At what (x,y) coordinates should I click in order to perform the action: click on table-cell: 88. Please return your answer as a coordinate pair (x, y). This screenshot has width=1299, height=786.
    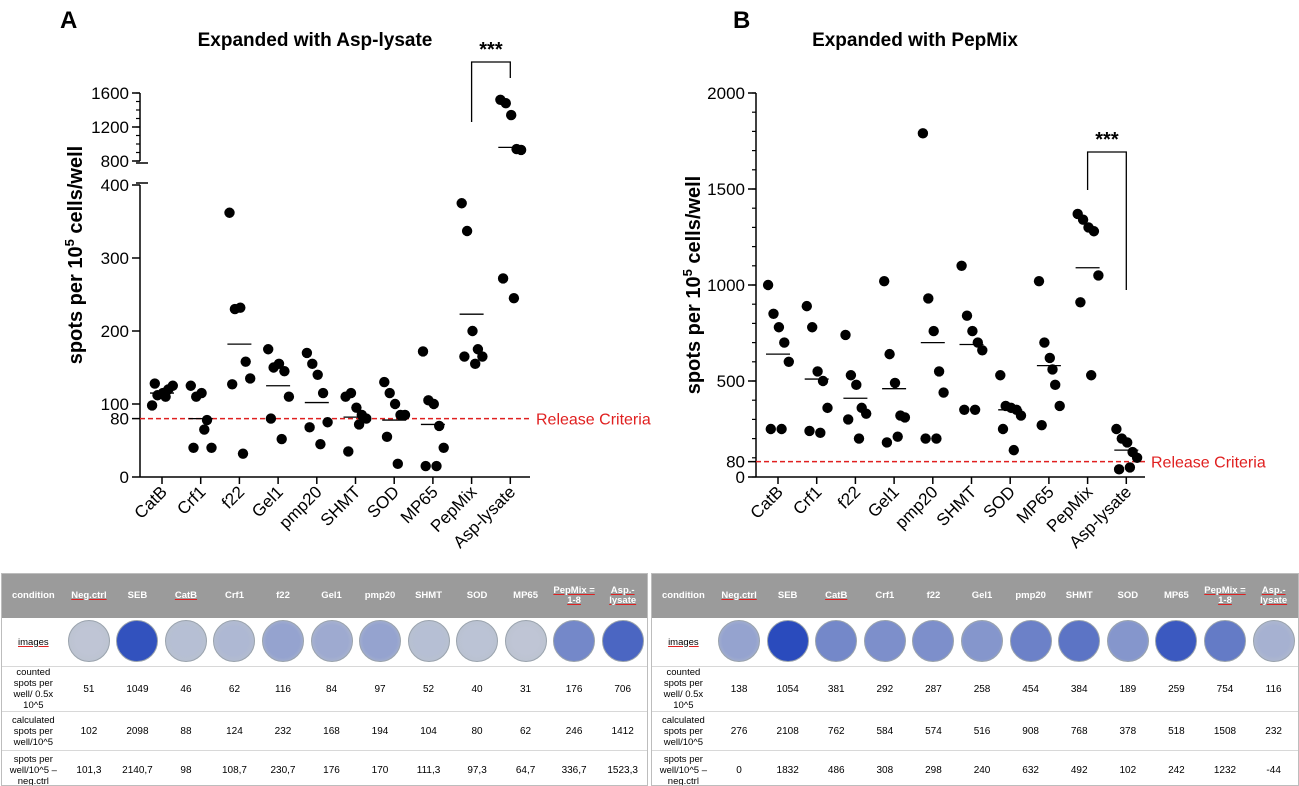
    Looking at the image, I should click on (186, 731).